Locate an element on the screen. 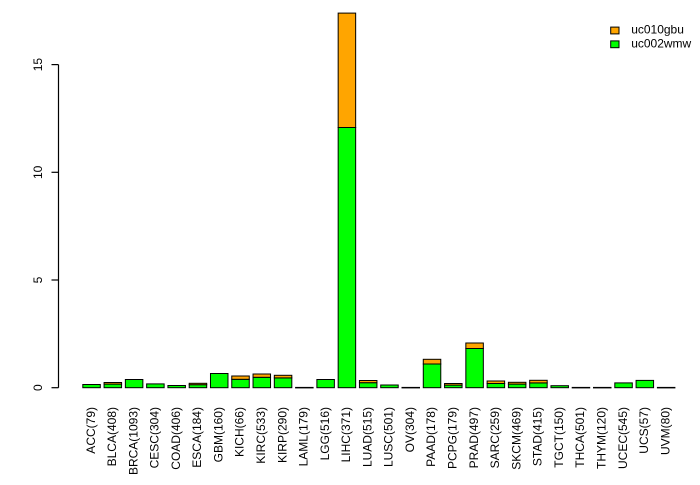  svg-text: 10 is located at coordinates (38, 172).